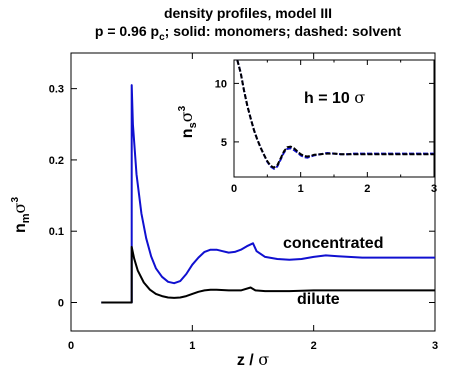 This screenshot has height=377, width=470. What do you see at coordinates (182, 108) in the screenshot?
I see `inset-y-axis-label-sup: 3` at bounding box center [182, 108].